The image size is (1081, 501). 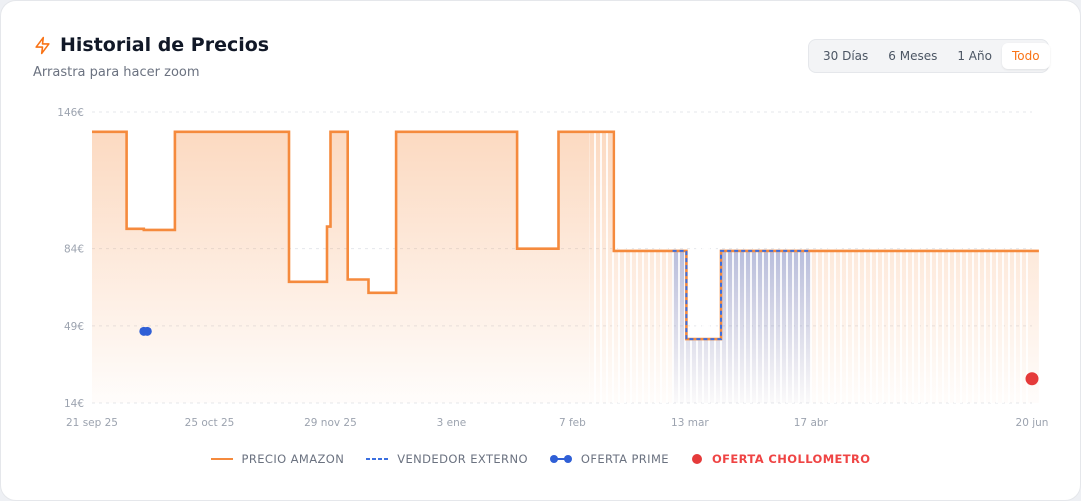 What do you see at coordinates (1032, 379) in the screenshot?
I see `chollometro-offer-point` at bounding box center [1032, 379].